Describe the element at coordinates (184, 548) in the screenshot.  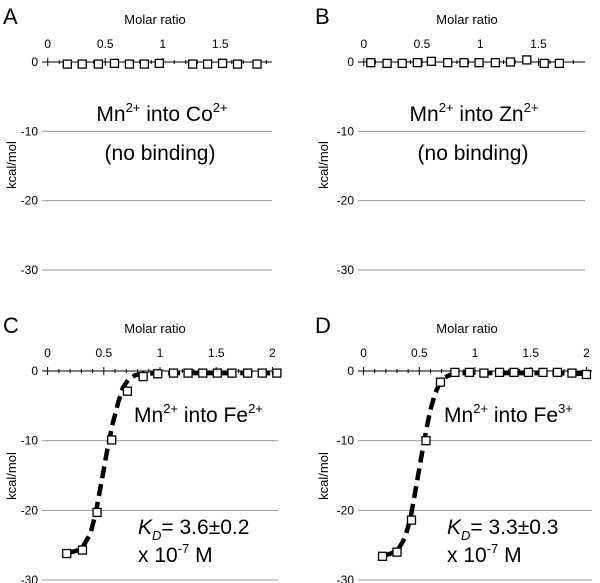
I see `kd-exponent: -7` at that location.